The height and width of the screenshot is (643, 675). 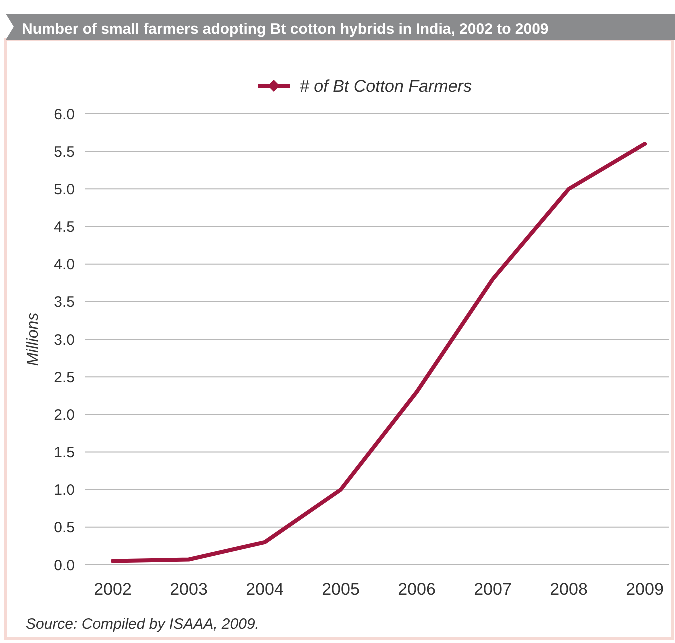 What do you see at coordinates (64, 377) in the screenshot?
I see `y-tick-label: 2.5` at bounding box center [64, 377].